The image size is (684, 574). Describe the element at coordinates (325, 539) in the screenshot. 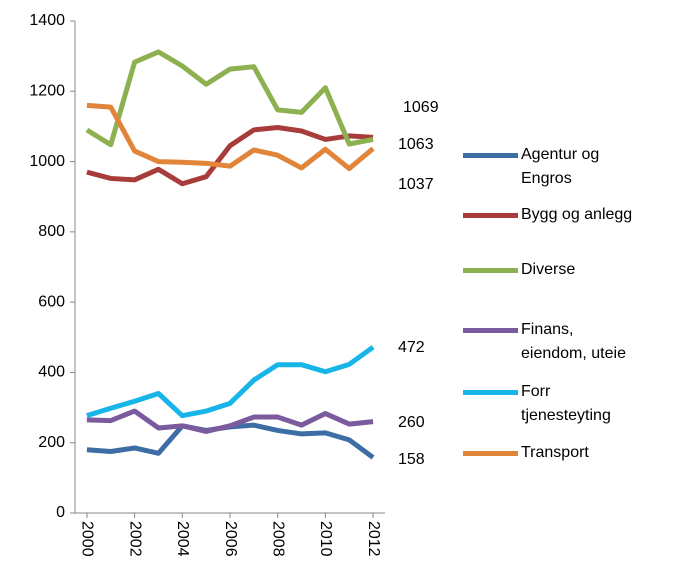

I see `x-tick-label: 2010` at that location.